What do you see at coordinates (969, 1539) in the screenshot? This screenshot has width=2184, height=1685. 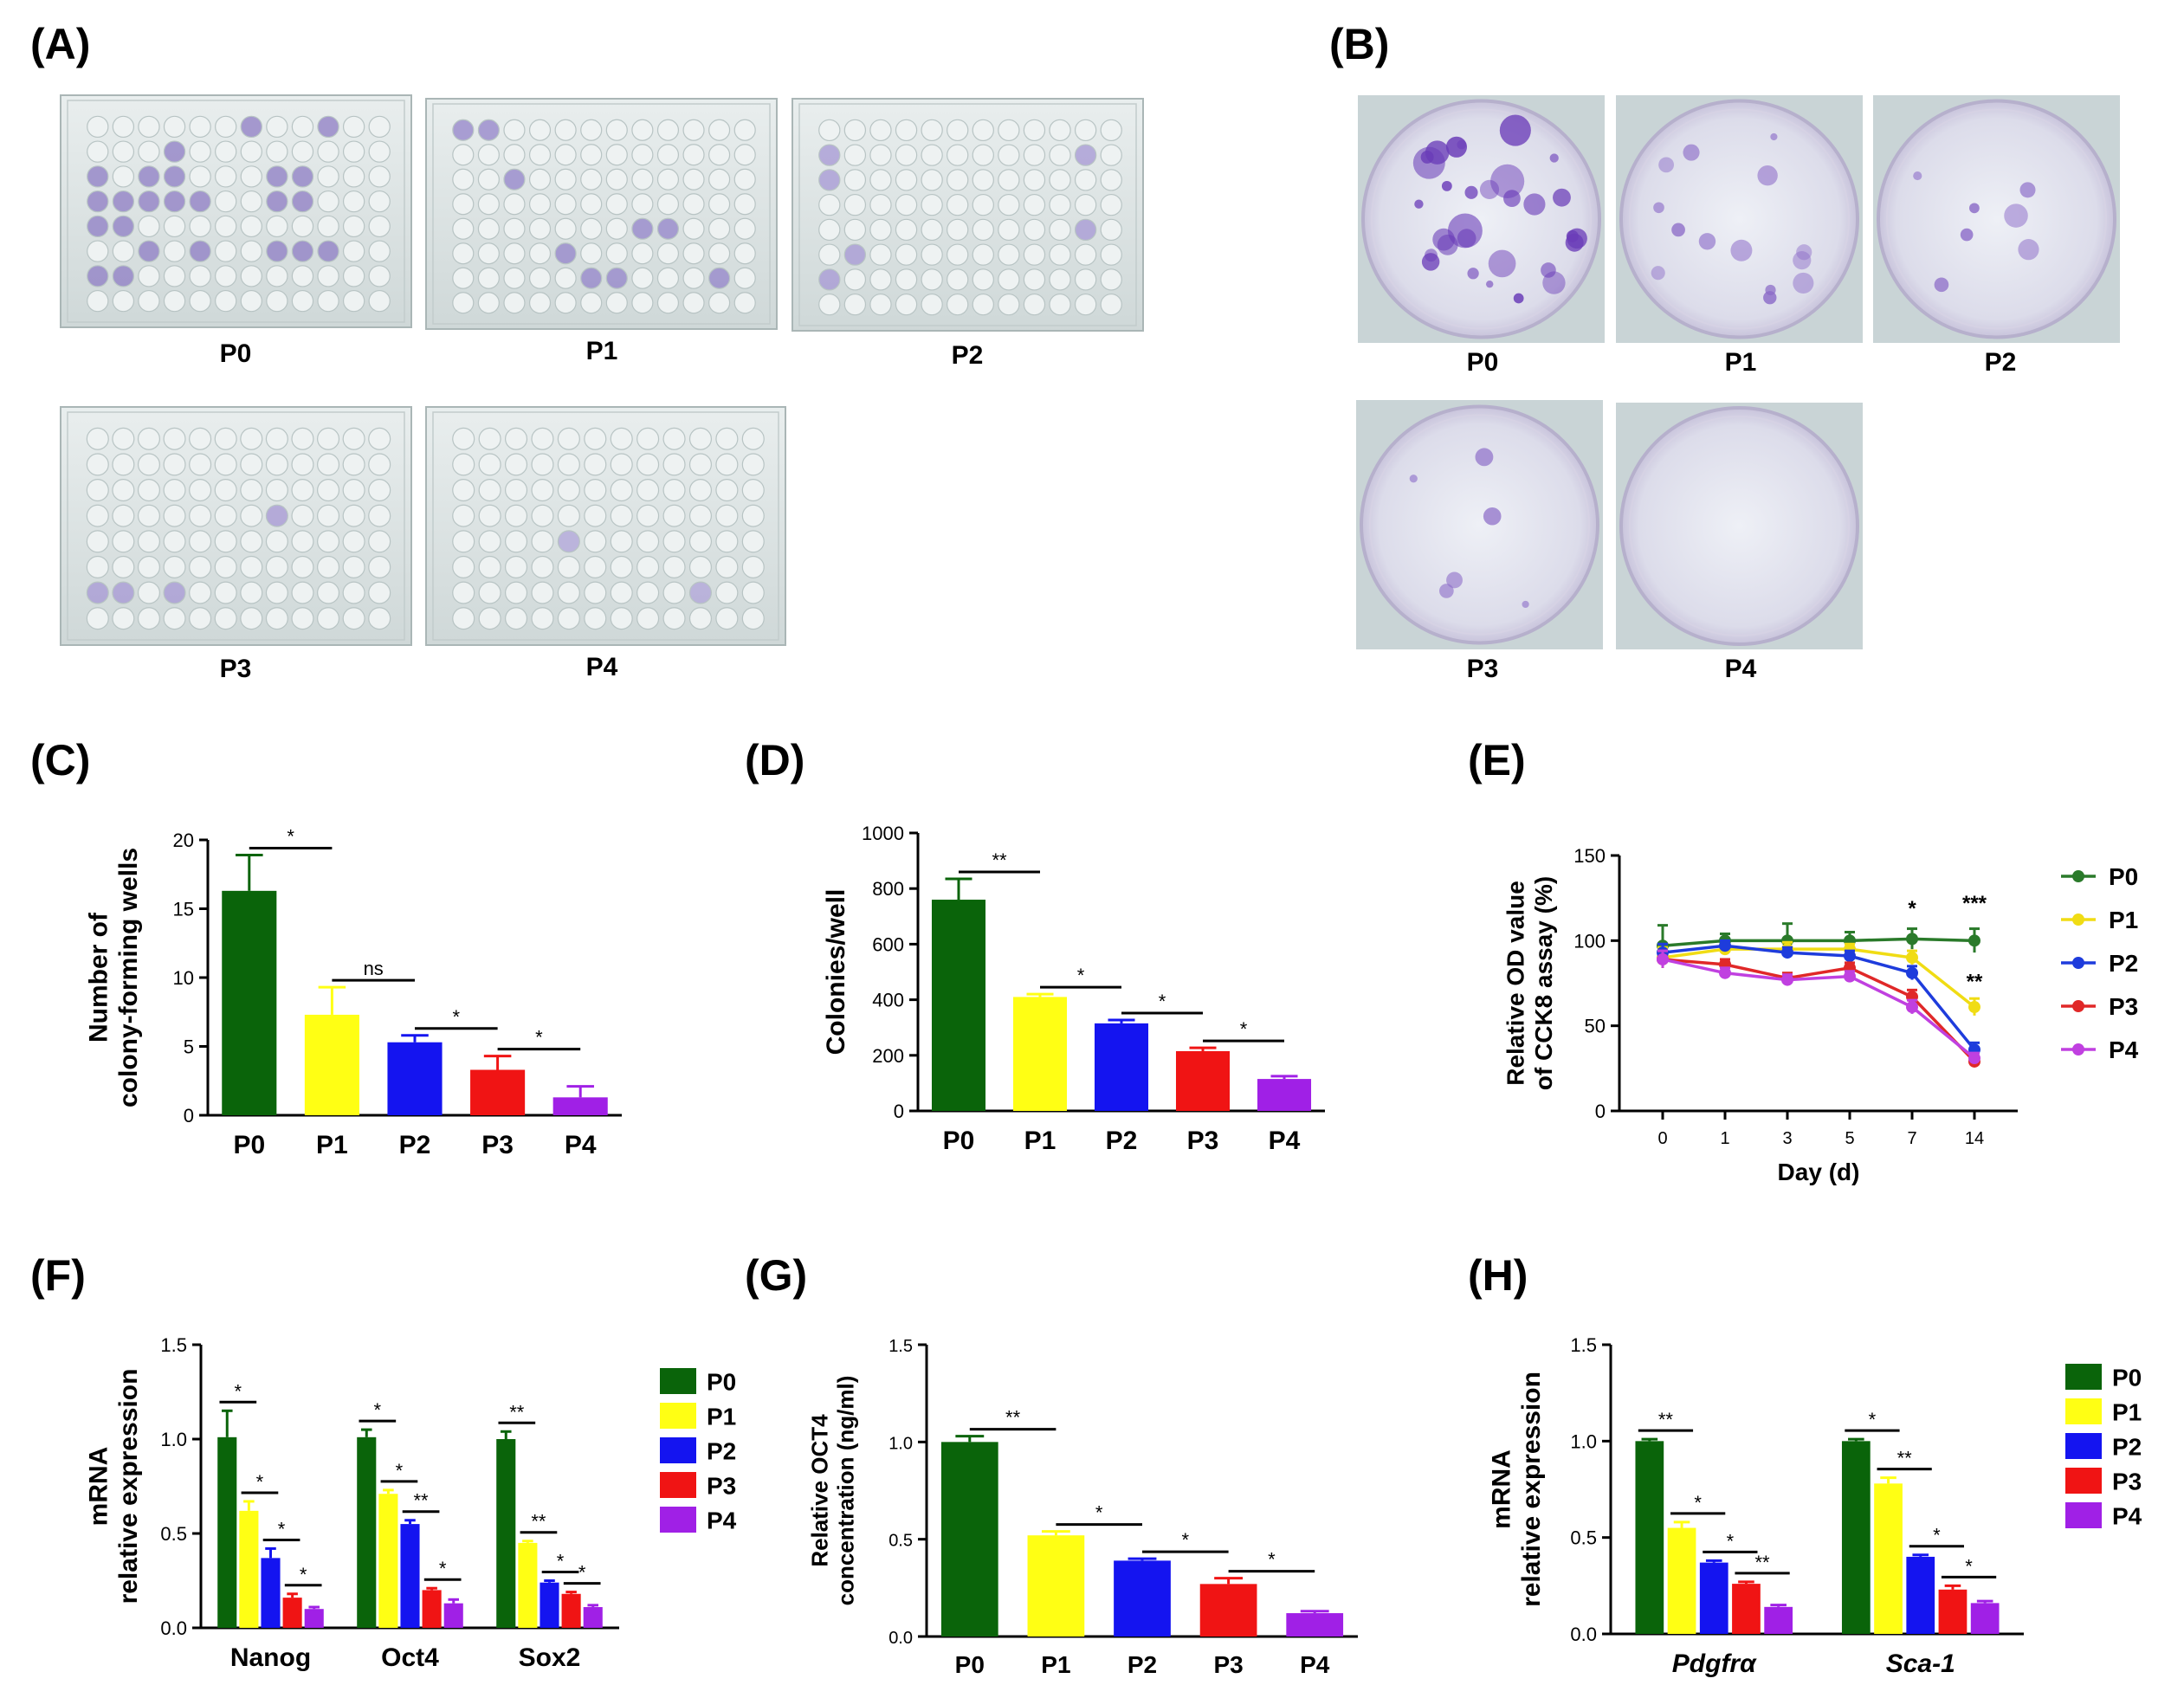 I see `bar-p0` at bounding box center [969, 1539].